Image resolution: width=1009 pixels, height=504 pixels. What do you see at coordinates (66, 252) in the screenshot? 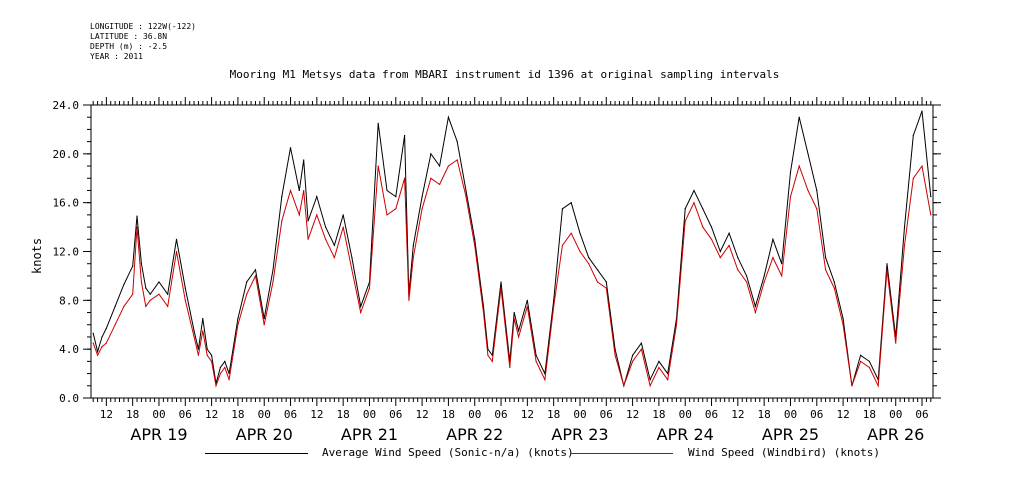
I see `y-tick-label: 12.0` at bounding box center [66, 252].